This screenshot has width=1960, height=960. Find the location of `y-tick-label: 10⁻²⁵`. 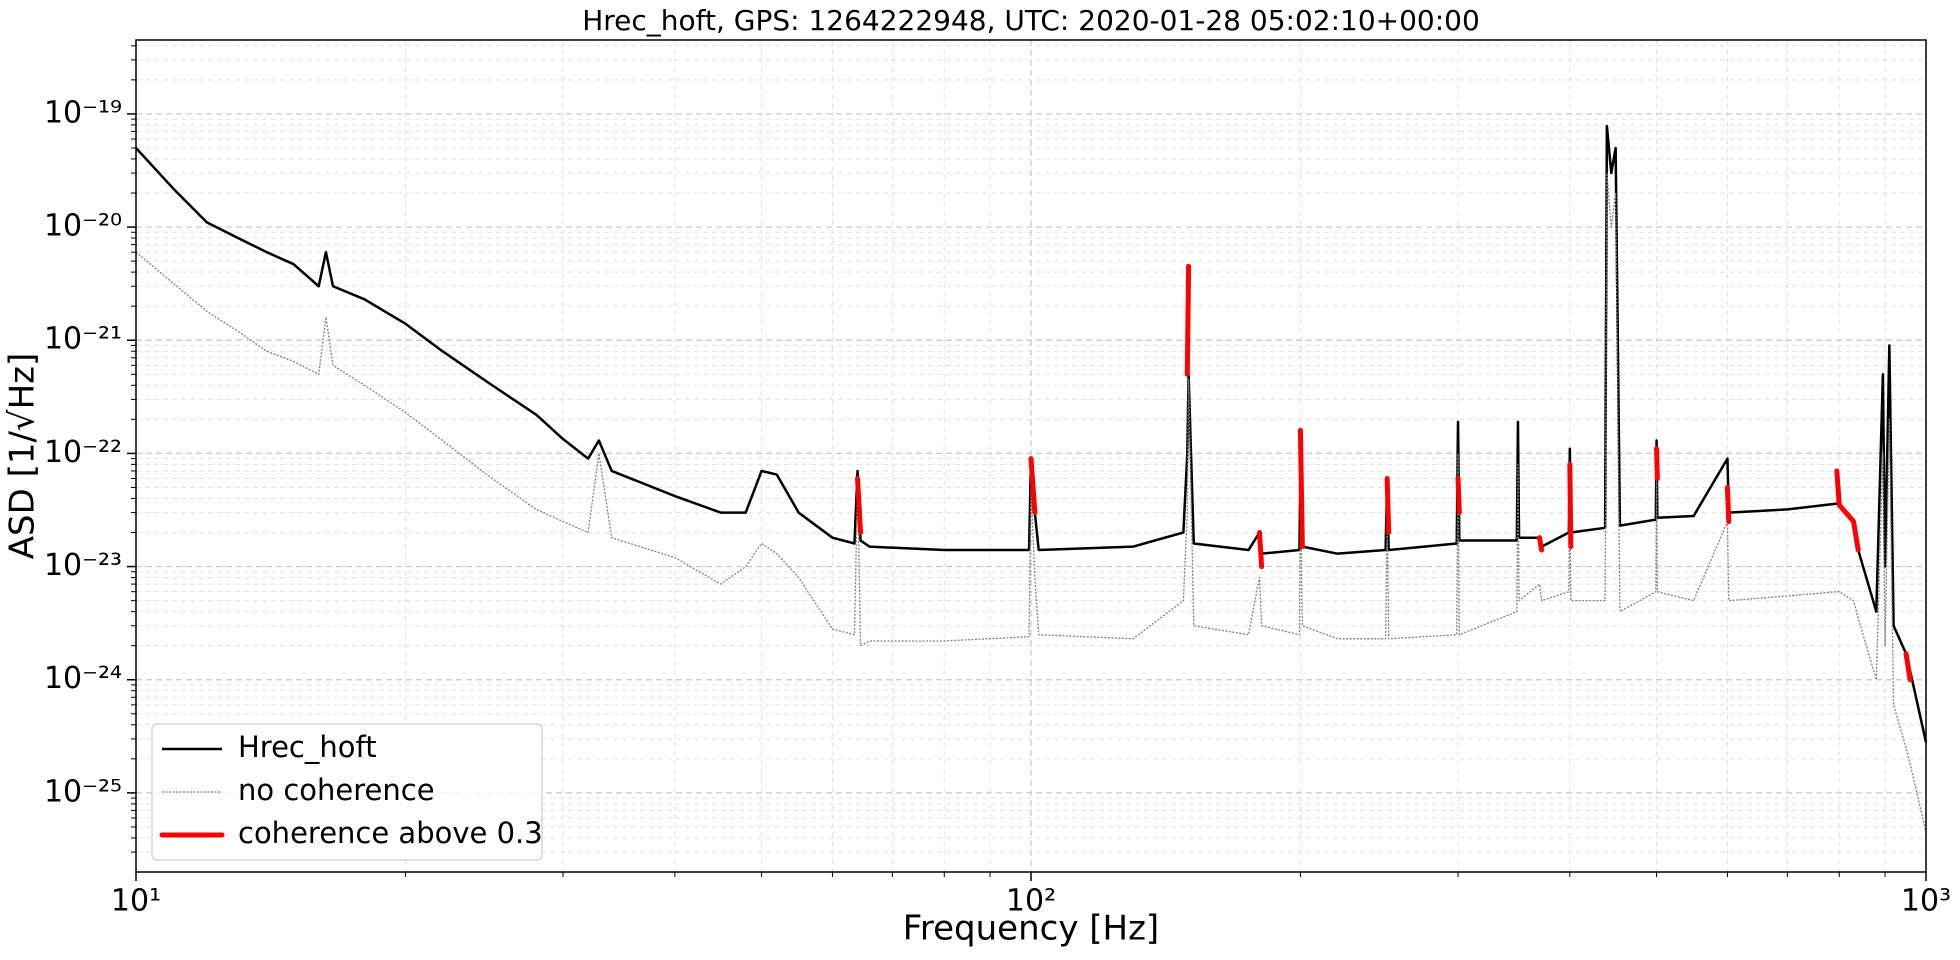

y-tick-label: 10⁻²⁵ is located at coordinates (83, 791).